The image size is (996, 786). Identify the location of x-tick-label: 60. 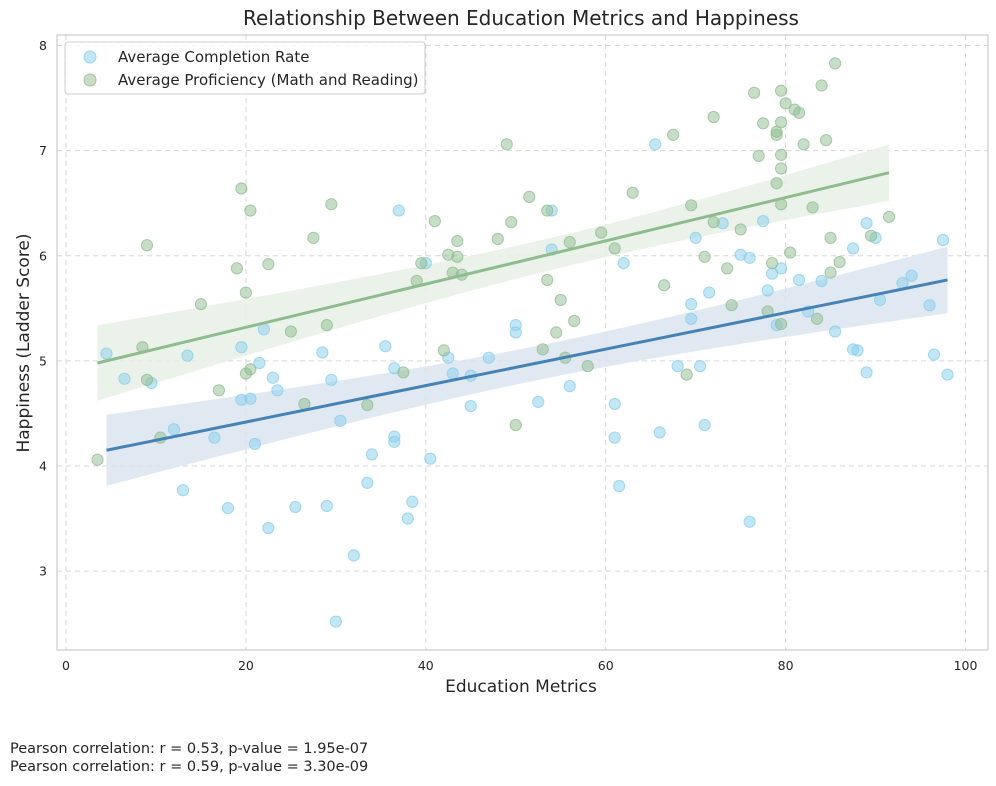
(606, 665).